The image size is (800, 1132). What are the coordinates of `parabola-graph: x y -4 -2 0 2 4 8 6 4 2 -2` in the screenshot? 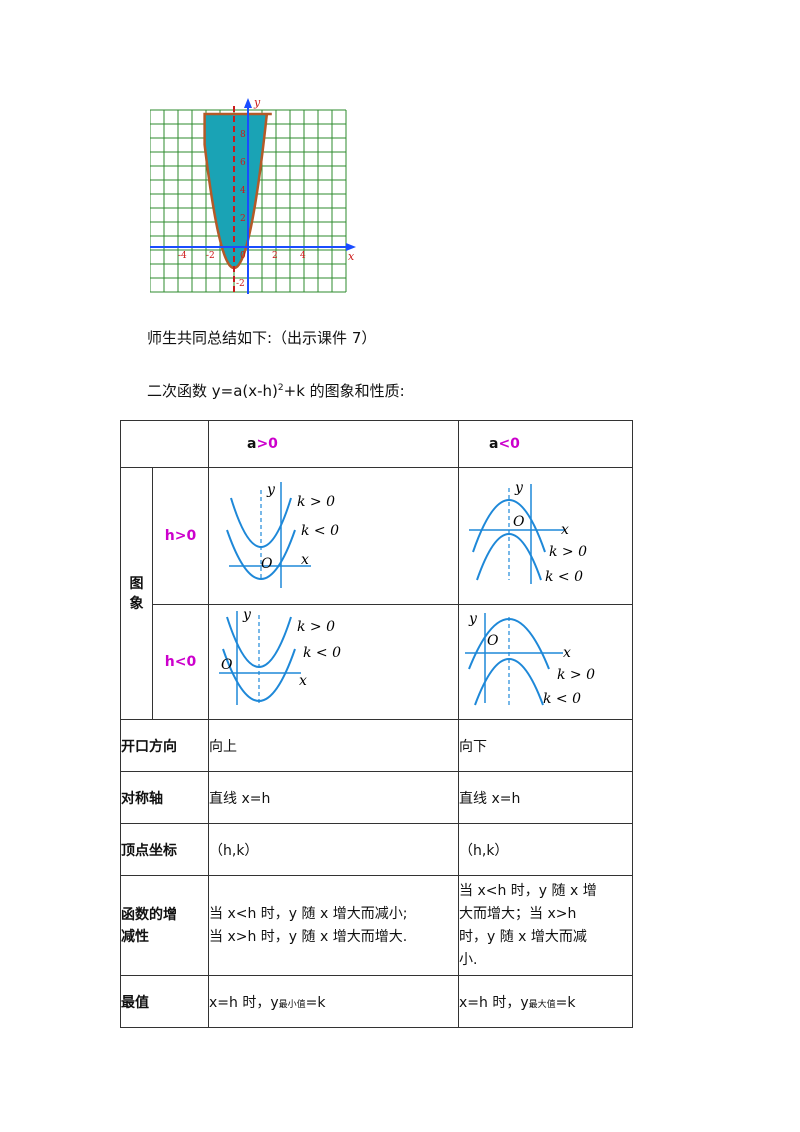 It's located at (253, 196).